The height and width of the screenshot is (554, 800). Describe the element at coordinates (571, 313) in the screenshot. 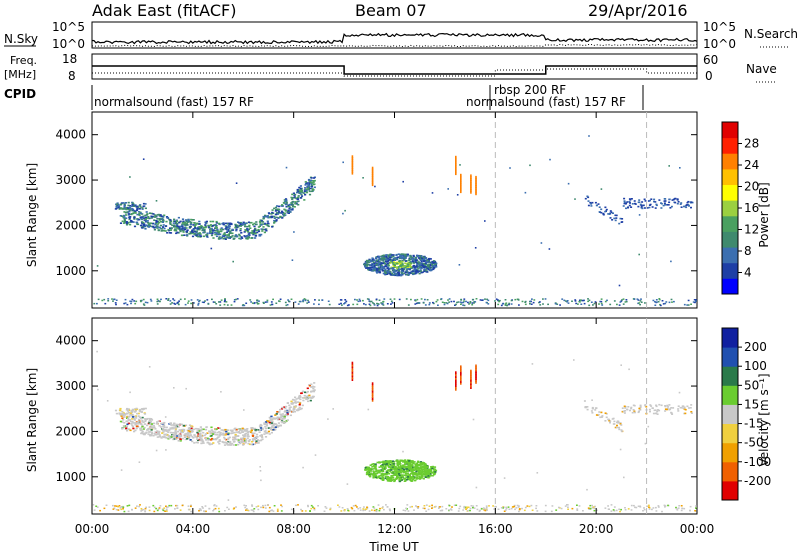

I see `dashed-markers` at that location.